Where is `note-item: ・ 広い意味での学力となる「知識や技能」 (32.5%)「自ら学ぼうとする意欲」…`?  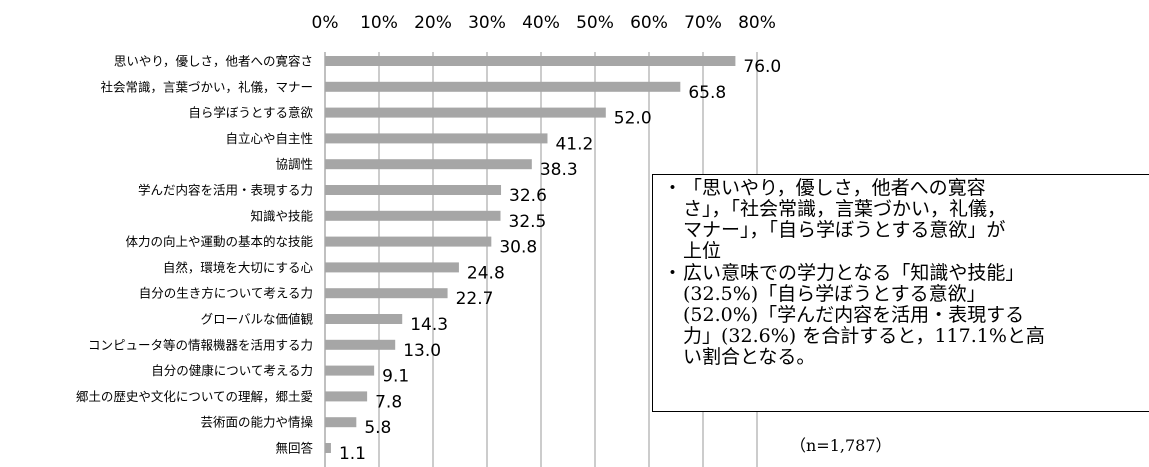 note-item: ・ 広い意味での学力となる「知識や技能」 (32.5%)「自ら学ぼうとする意欲」… is located at coordinates (904, 315).